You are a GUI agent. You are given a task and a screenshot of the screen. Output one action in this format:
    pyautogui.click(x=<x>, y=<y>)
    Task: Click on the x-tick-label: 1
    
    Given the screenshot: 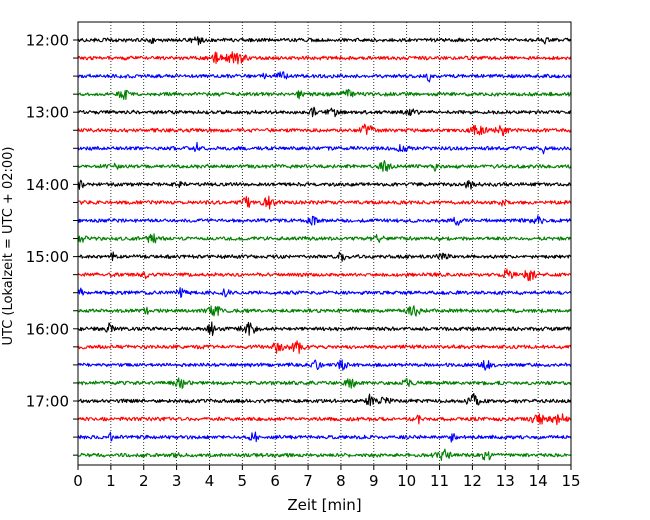 What is the action you would take?
    pyautogui.click(x=111, y=481)
    